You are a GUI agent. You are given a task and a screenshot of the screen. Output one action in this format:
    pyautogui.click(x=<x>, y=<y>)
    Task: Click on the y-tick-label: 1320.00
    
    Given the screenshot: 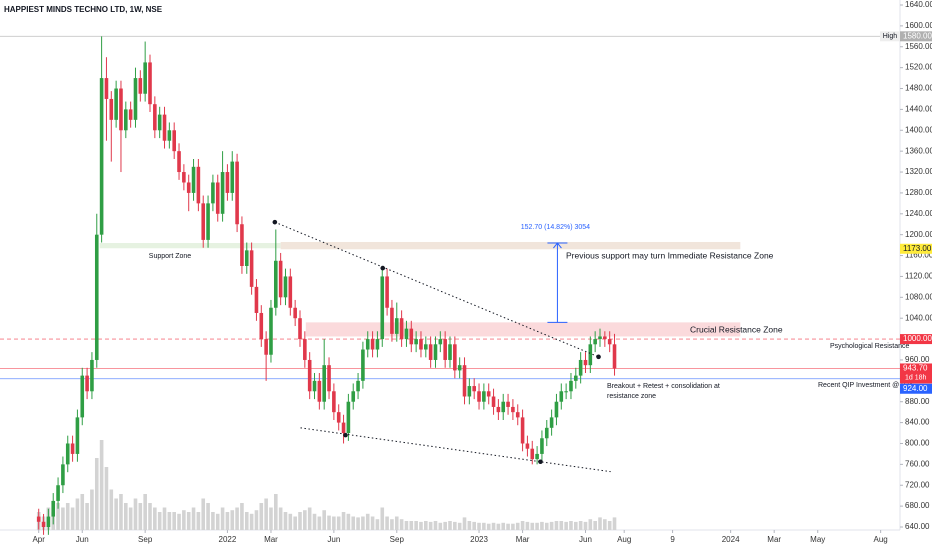 What is the action you would take?
    pyautogui.click(x=918, y=171)
    